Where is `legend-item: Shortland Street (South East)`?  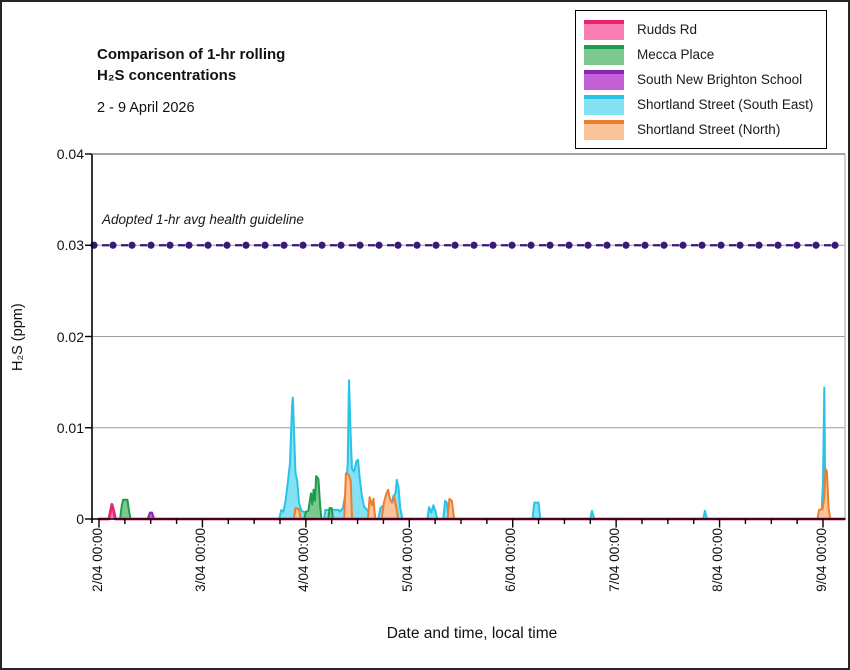 legend-item: Shortland Street (South East) is located at coordinates (701, 104).